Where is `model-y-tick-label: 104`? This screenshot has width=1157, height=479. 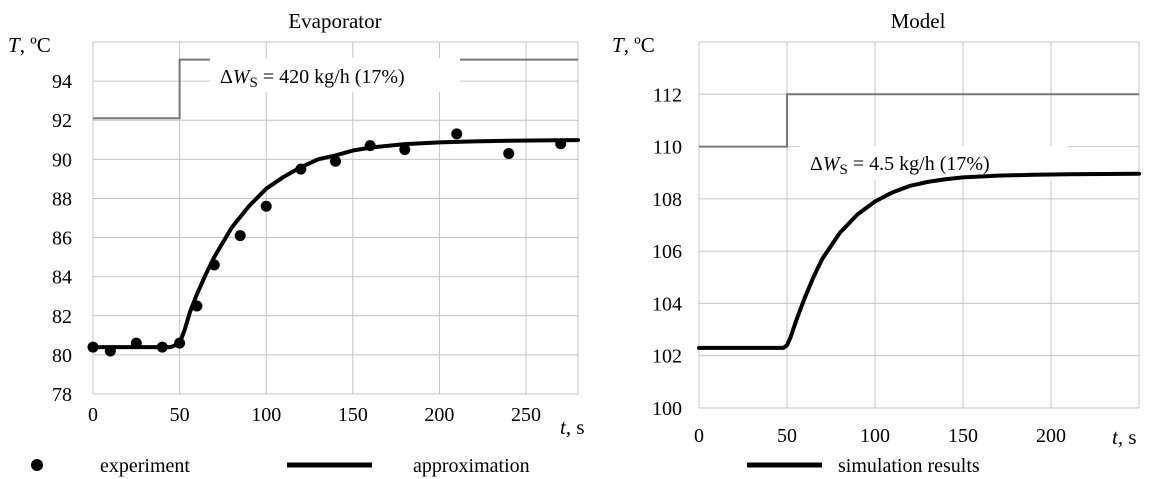 model-y-tick-label: 104 is located at coordinates (667, 304).